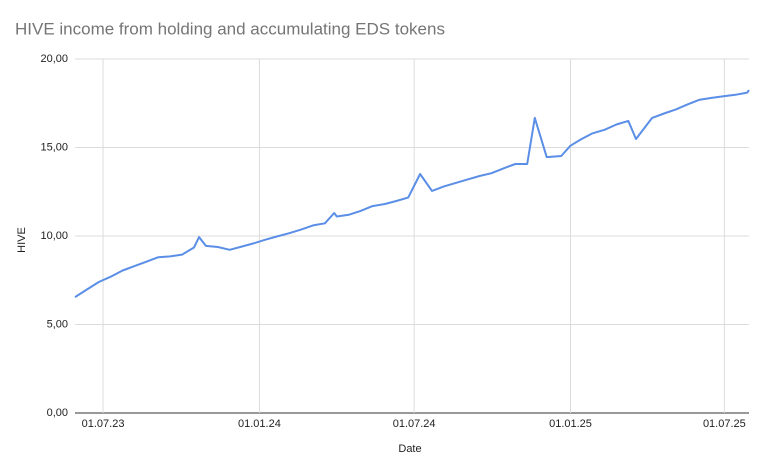  I want to click on x-tick-label: 01.01.24, so click(259, 424).